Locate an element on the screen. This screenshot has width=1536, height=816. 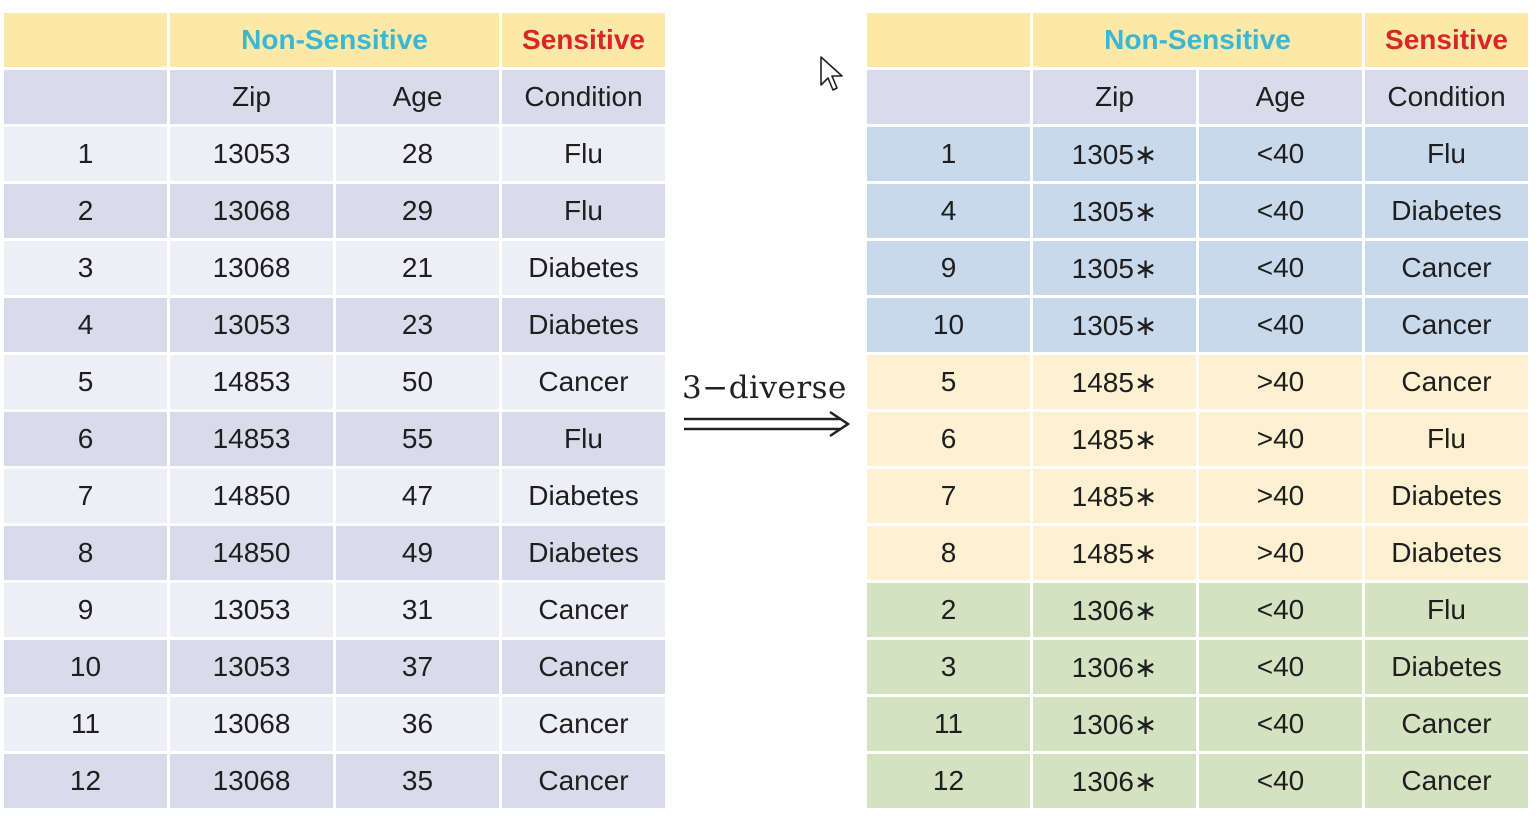
zip-cell: 14850 is located at coordinates (251, 496).